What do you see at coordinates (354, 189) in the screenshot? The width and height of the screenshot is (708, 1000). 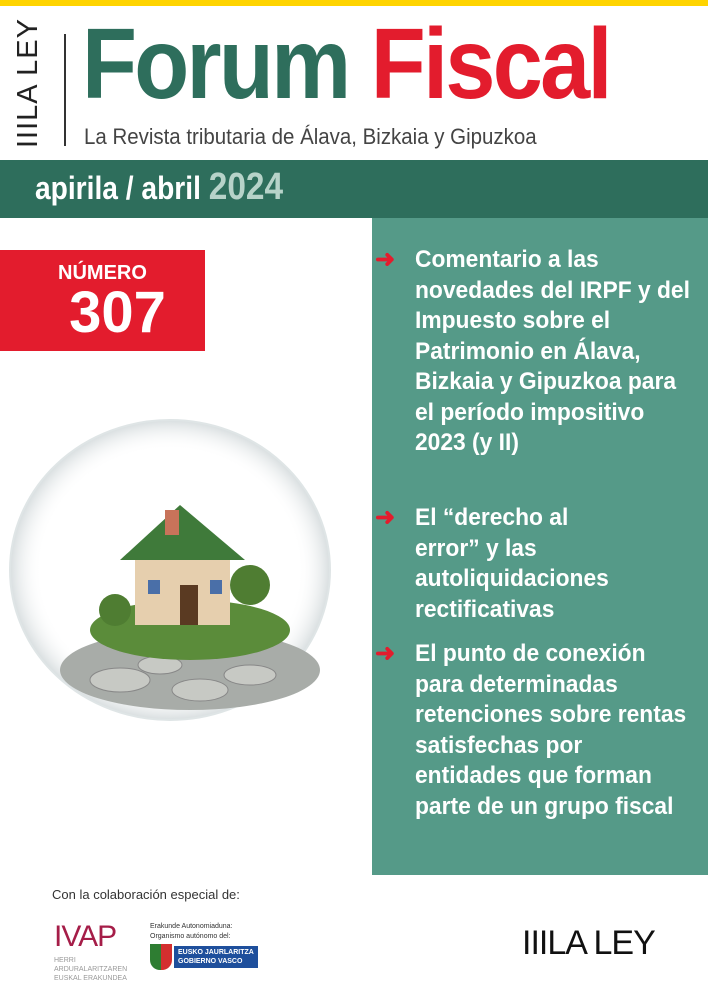 I see `date-band` at bounding box center [354, 189].